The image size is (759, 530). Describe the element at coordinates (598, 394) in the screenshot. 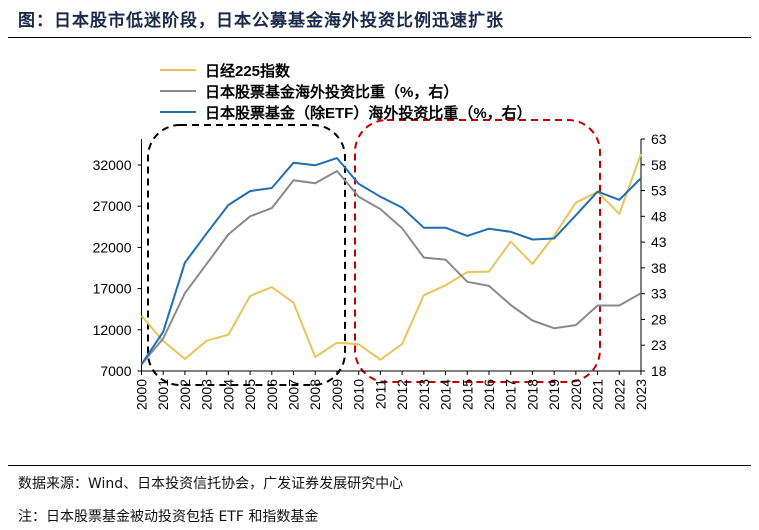

I see `x-tick-label: 2021` at that location.